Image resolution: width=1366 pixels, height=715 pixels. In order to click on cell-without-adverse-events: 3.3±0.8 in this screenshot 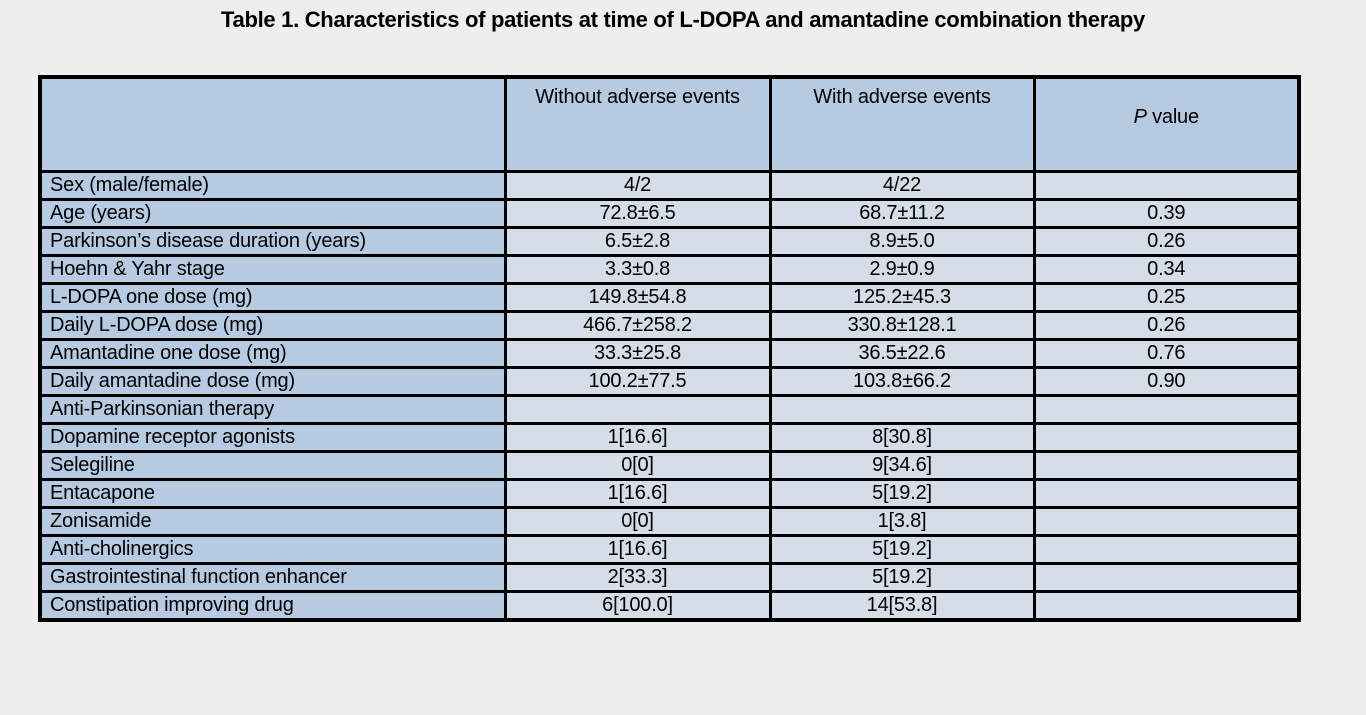, I will do `click(637, 269)`.